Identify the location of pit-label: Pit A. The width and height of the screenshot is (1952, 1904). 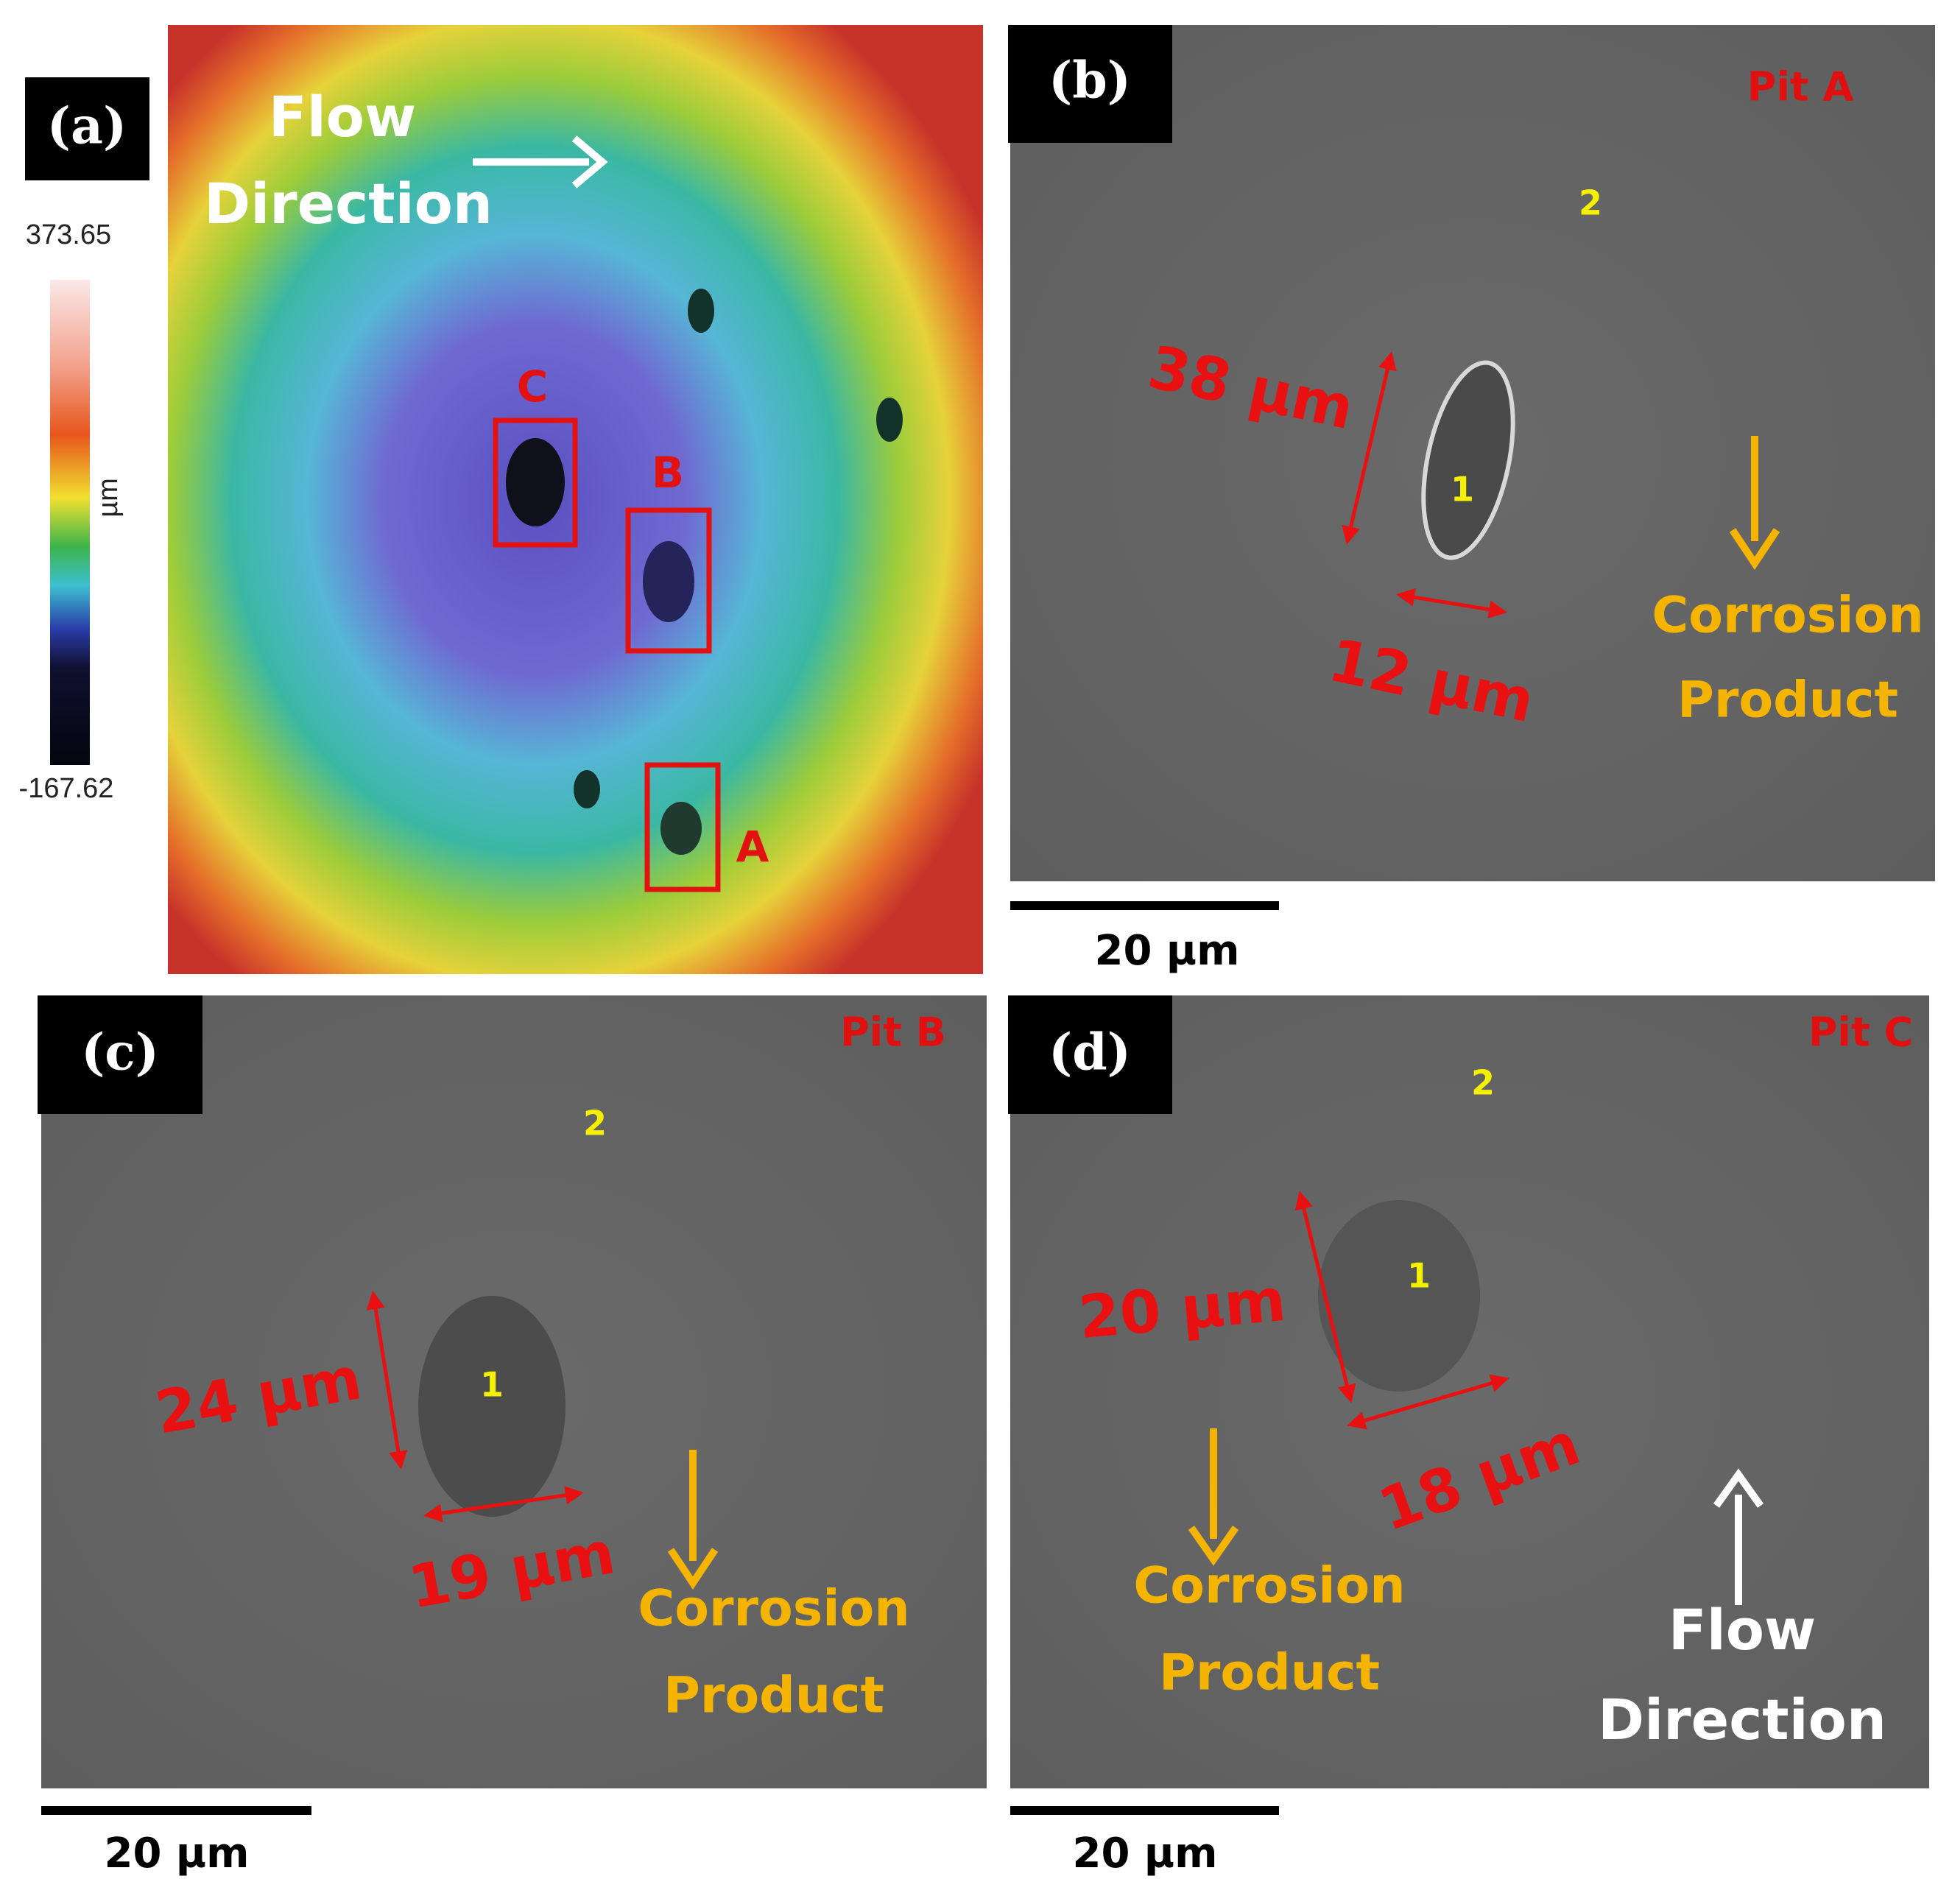
(1800, 87).